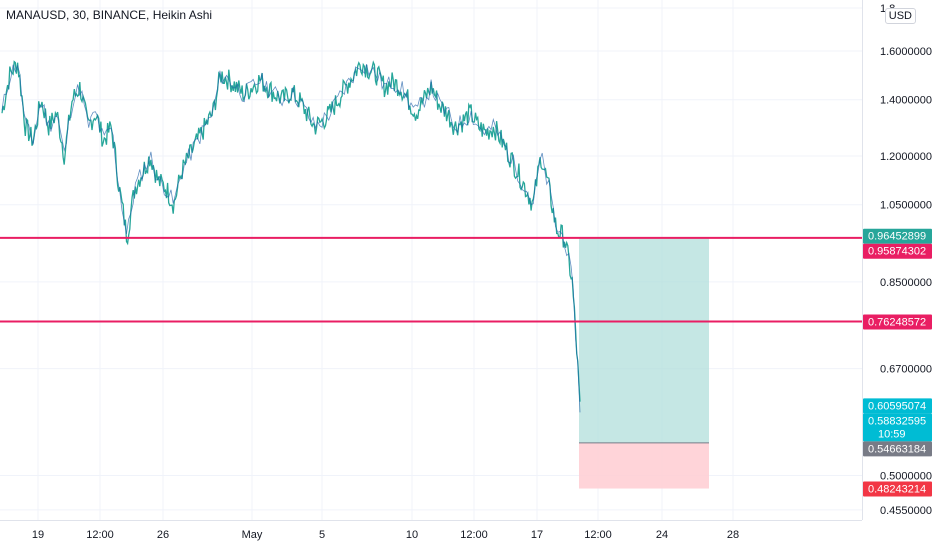  Describe the element at coordinates (163, 535) in the screenshot. I see `x-tick-label: 26` at that location.